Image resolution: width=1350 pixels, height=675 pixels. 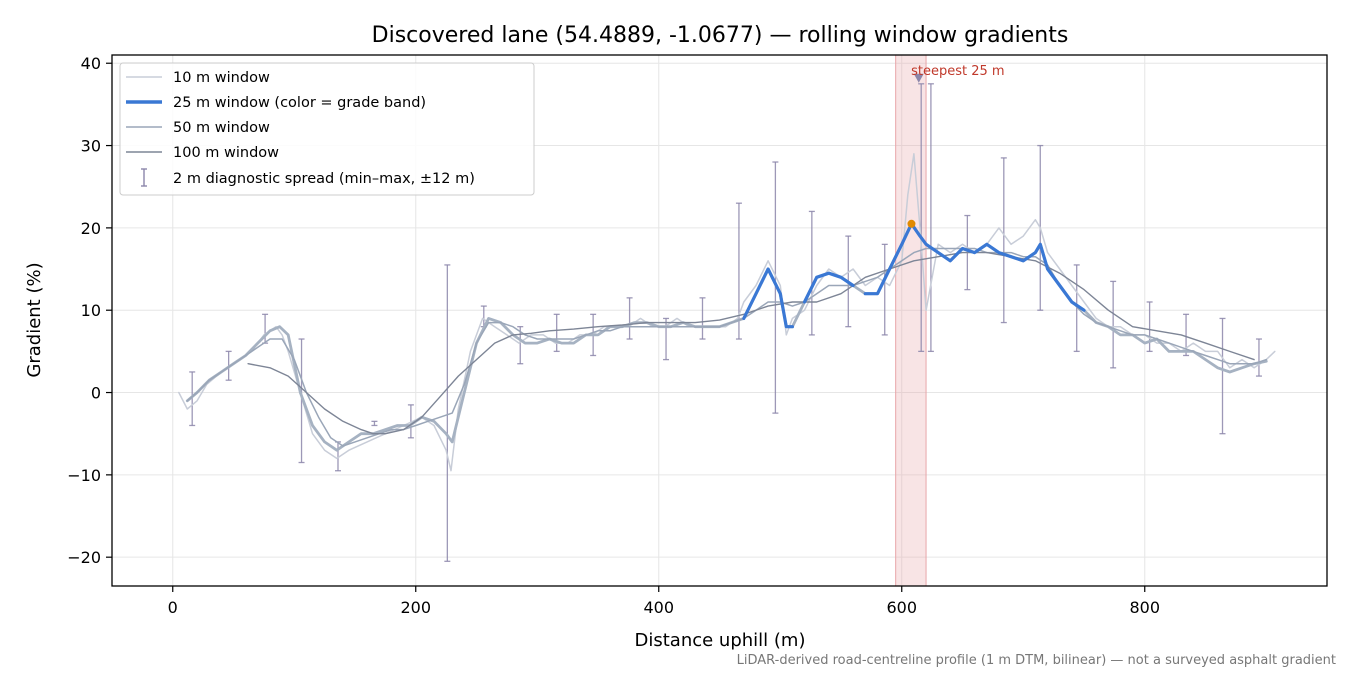 What do you see at coordinates (911, 223) in the screenshot?
I see `peak-point-marker` at bounding box center [911, 223].